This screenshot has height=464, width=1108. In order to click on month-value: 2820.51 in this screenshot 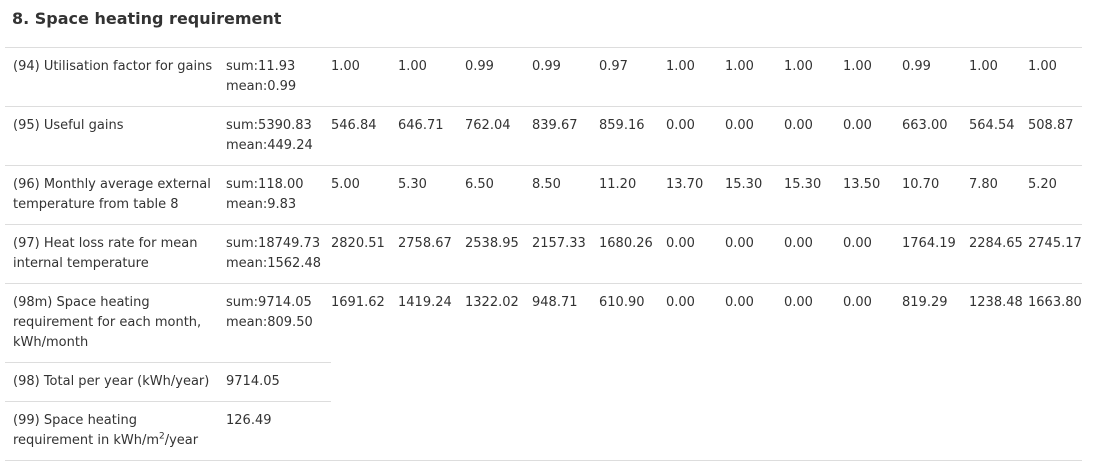, I will do `click(364, 254)`.